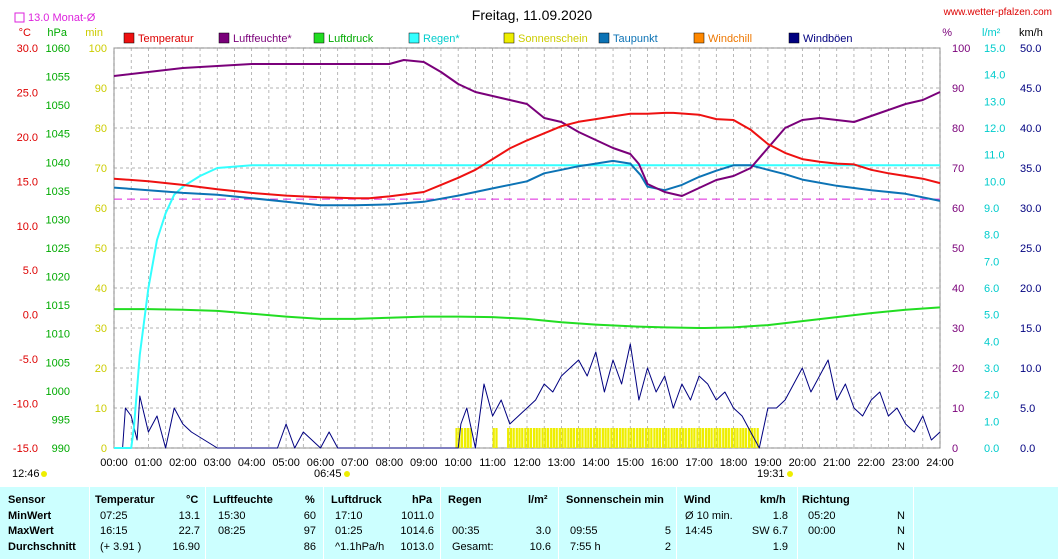  I want to click on tick-label-pressure: 1015, so click(58, 306).